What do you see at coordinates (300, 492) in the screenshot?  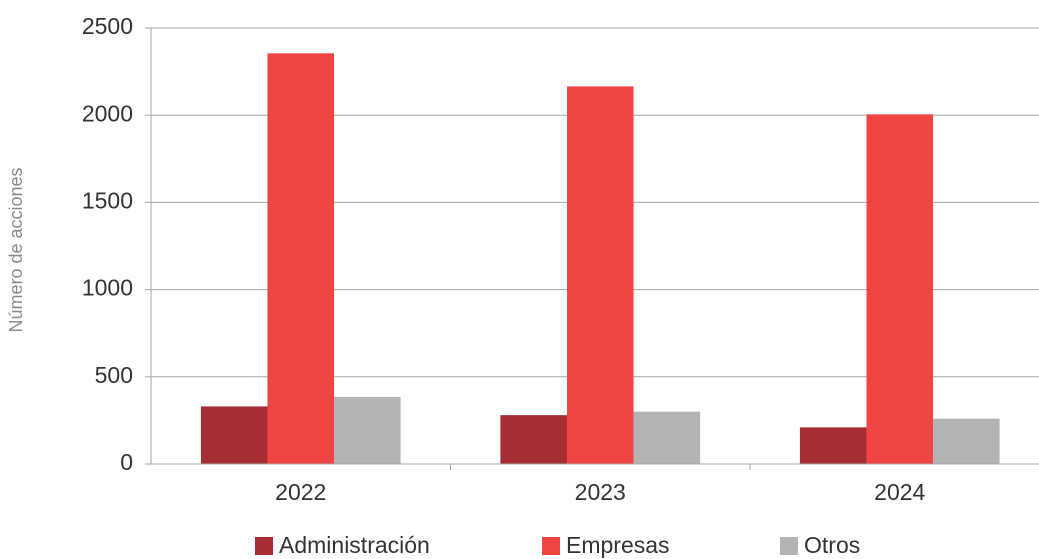 I see `x-tick-label: 2022` at bounding box center [300, 492].